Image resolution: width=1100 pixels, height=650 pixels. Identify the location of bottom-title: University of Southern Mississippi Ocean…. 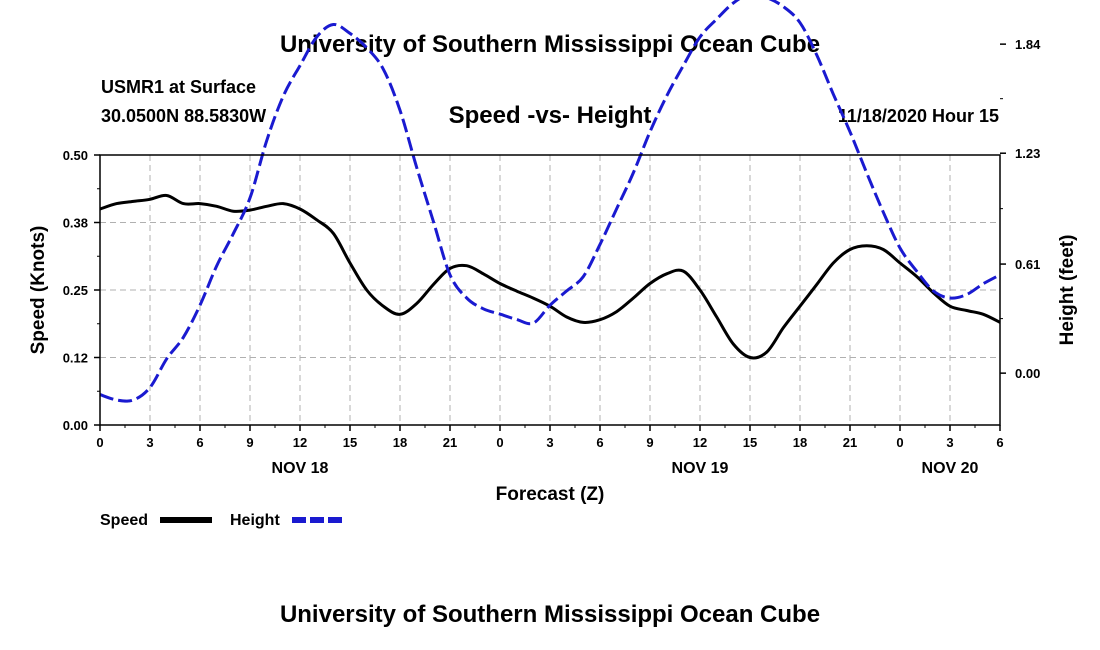
(550, 614).